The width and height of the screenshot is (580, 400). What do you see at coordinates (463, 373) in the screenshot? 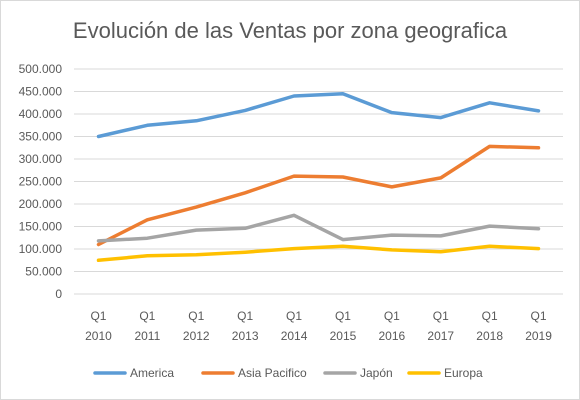
I see `legend-label: Europa` at bounding box center [463, 373].